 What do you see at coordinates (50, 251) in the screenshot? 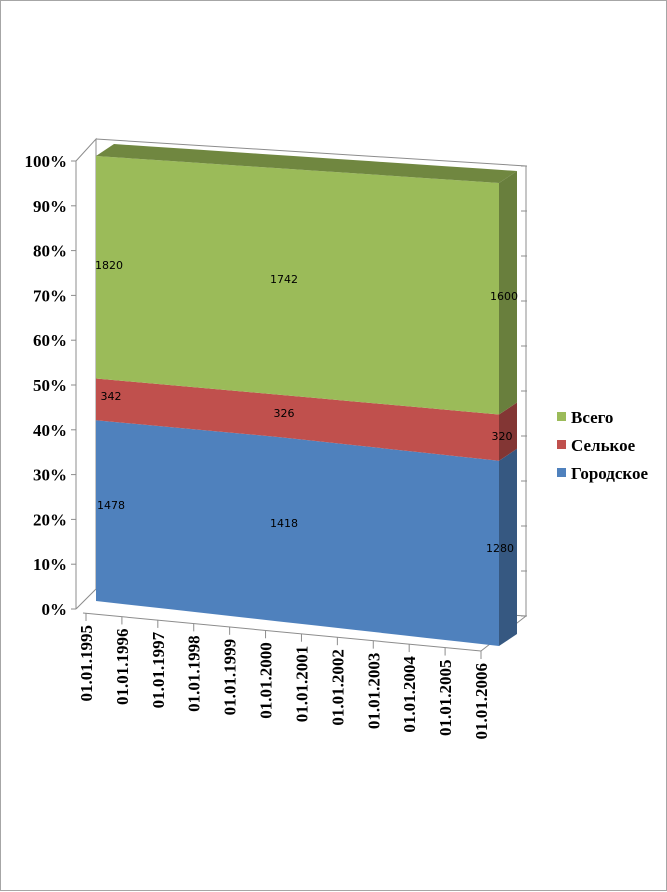
I see `y-tick-label: 80%` at bounding box center [50, 251].